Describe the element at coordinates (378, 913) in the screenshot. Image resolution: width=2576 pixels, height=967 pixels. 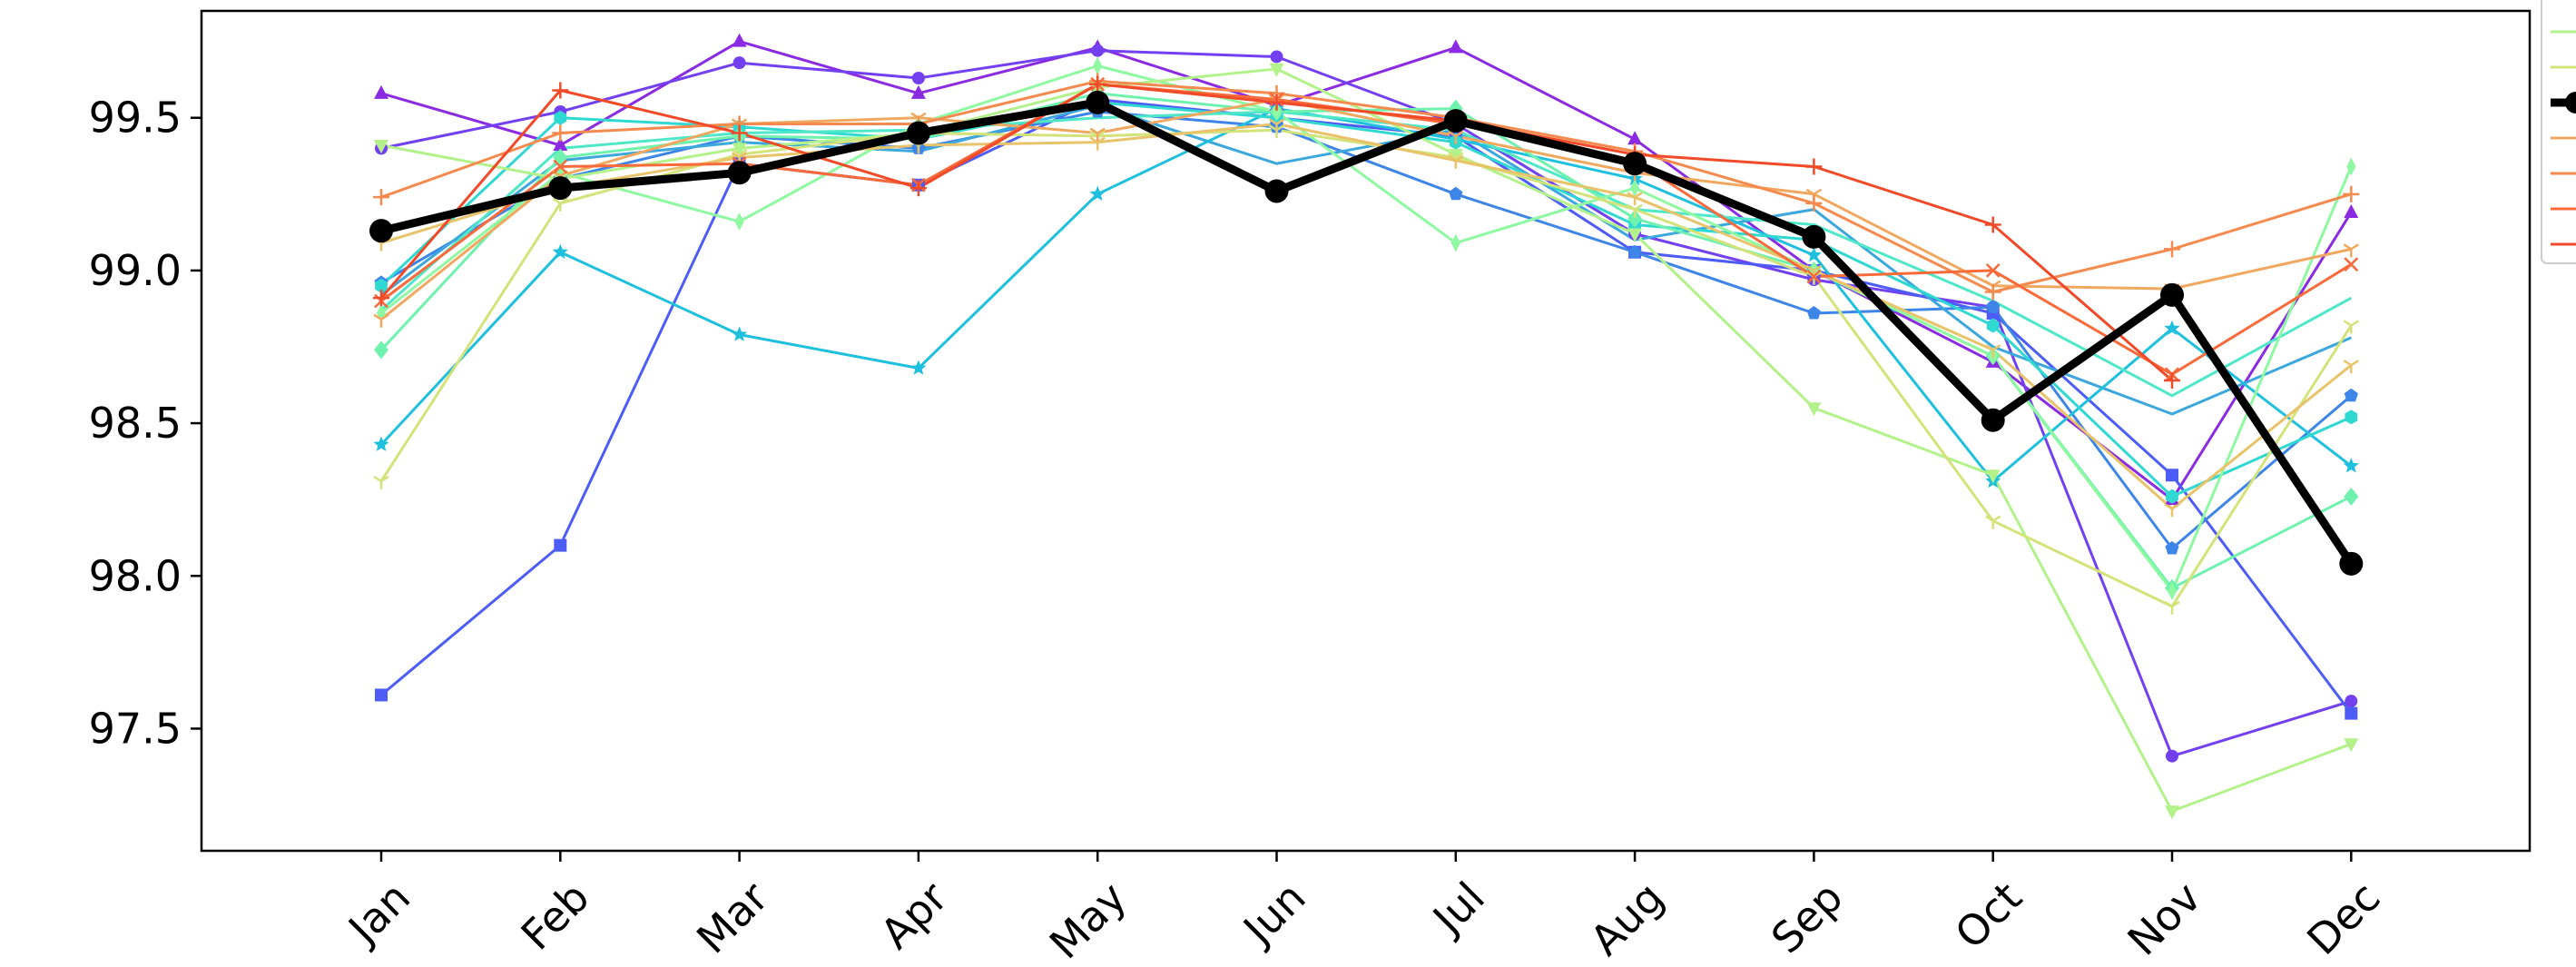
I see `x-tick-label: Jan` at that location.